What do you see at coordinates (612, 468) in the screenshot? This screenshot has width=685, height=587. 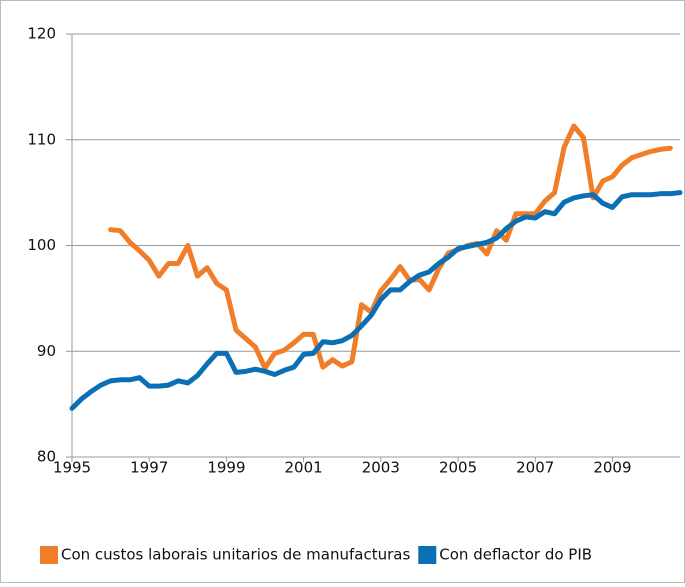 I see `x-tick-label: 2009` at bounding box center [612, 468].